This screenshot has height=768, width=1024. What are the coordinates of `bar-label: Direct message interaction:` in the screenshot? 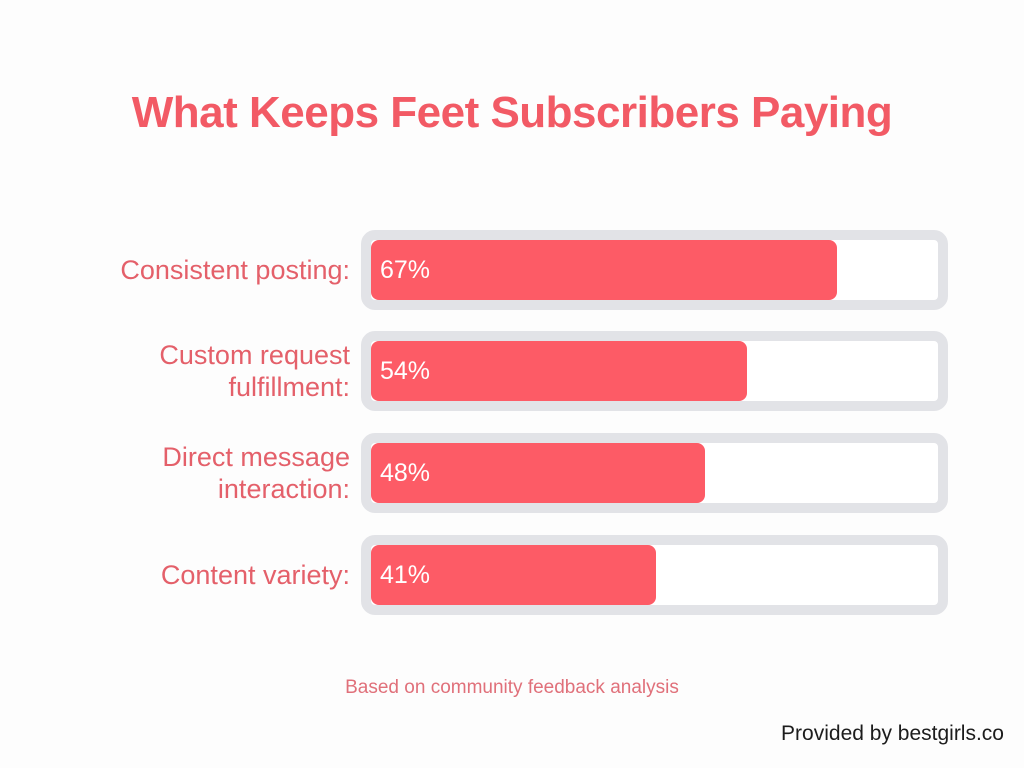 It's located at (256, 473).